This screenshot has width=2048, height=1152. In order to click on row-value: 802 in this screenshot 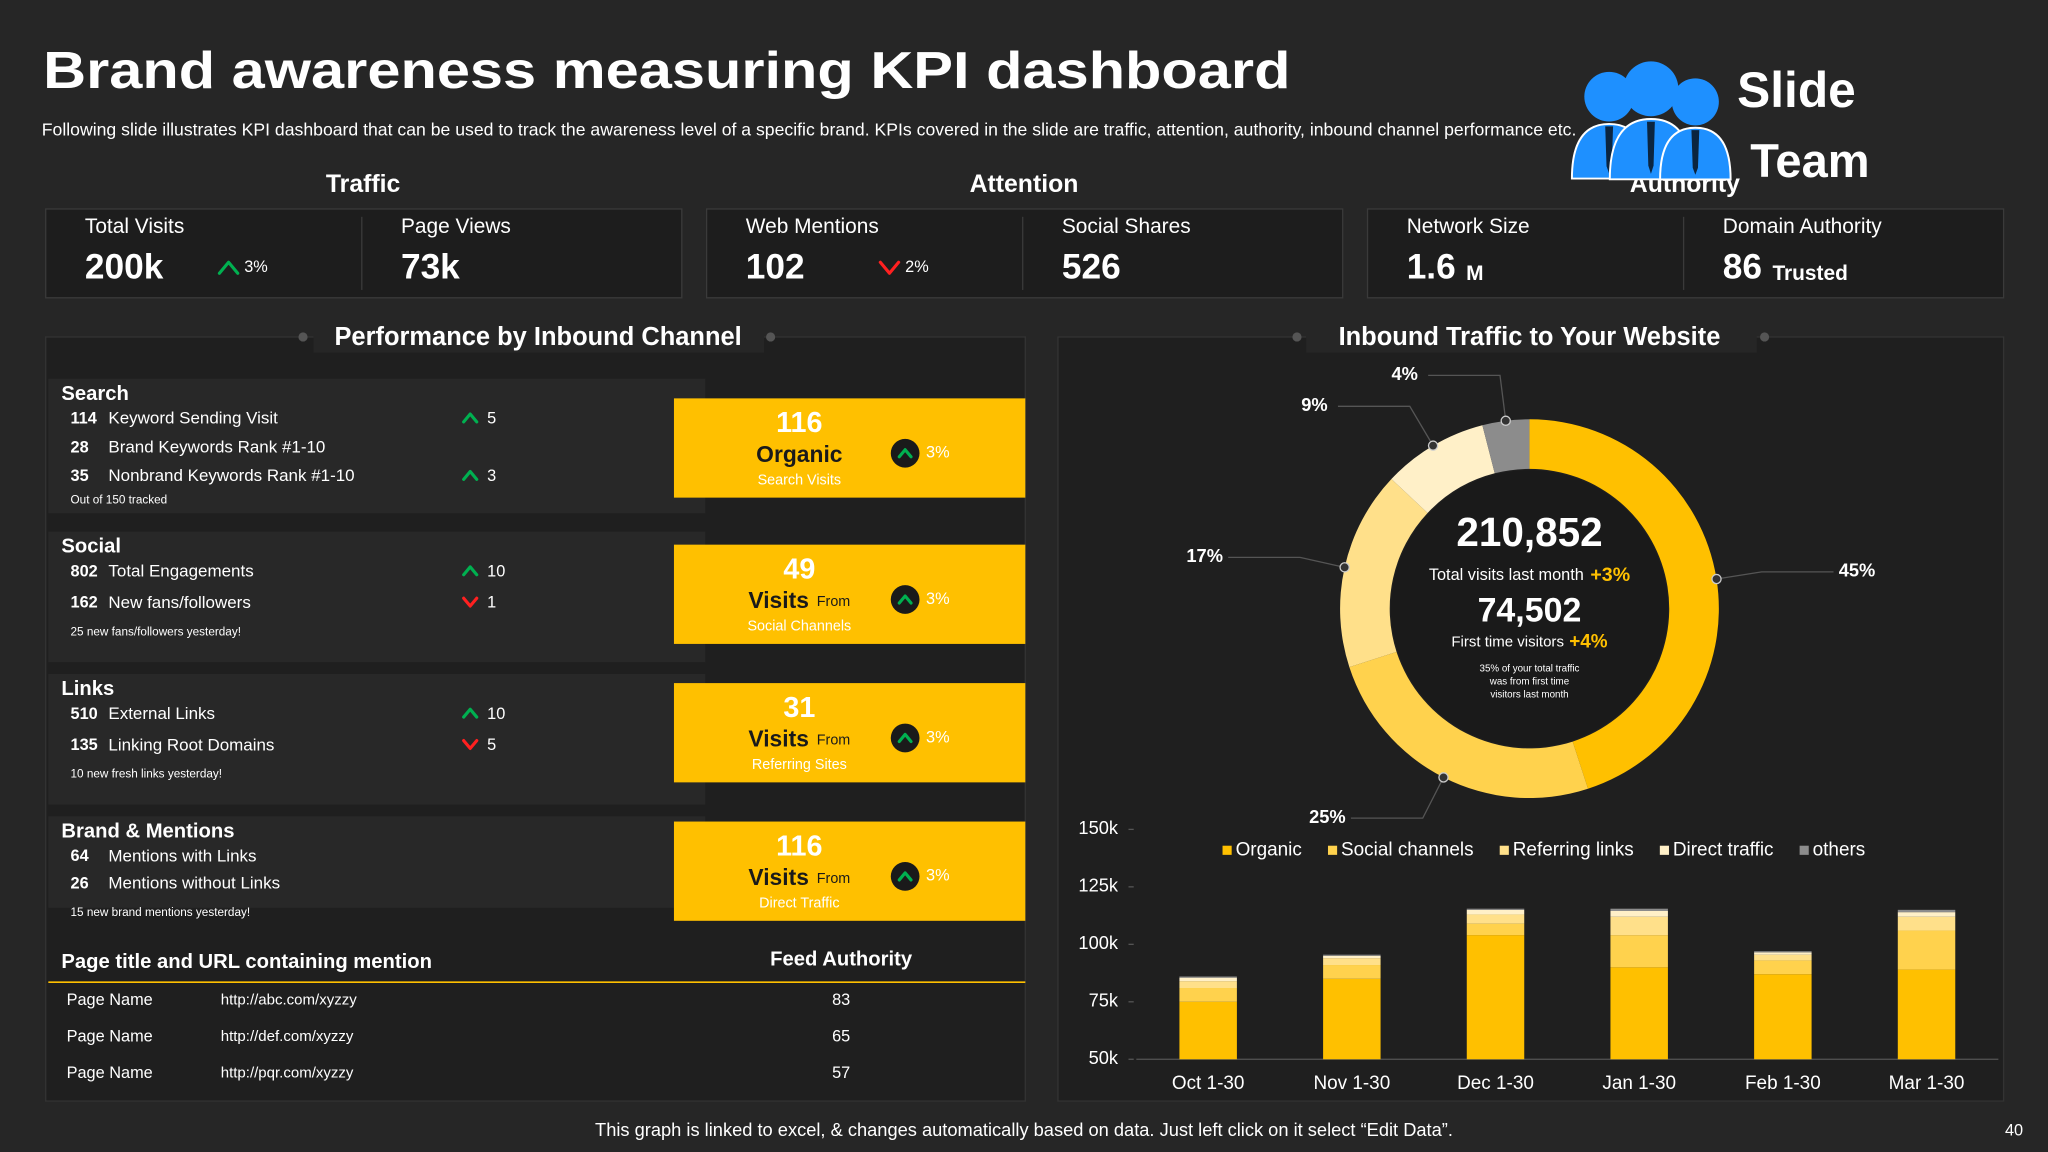, I will do `click(84, 571)`.